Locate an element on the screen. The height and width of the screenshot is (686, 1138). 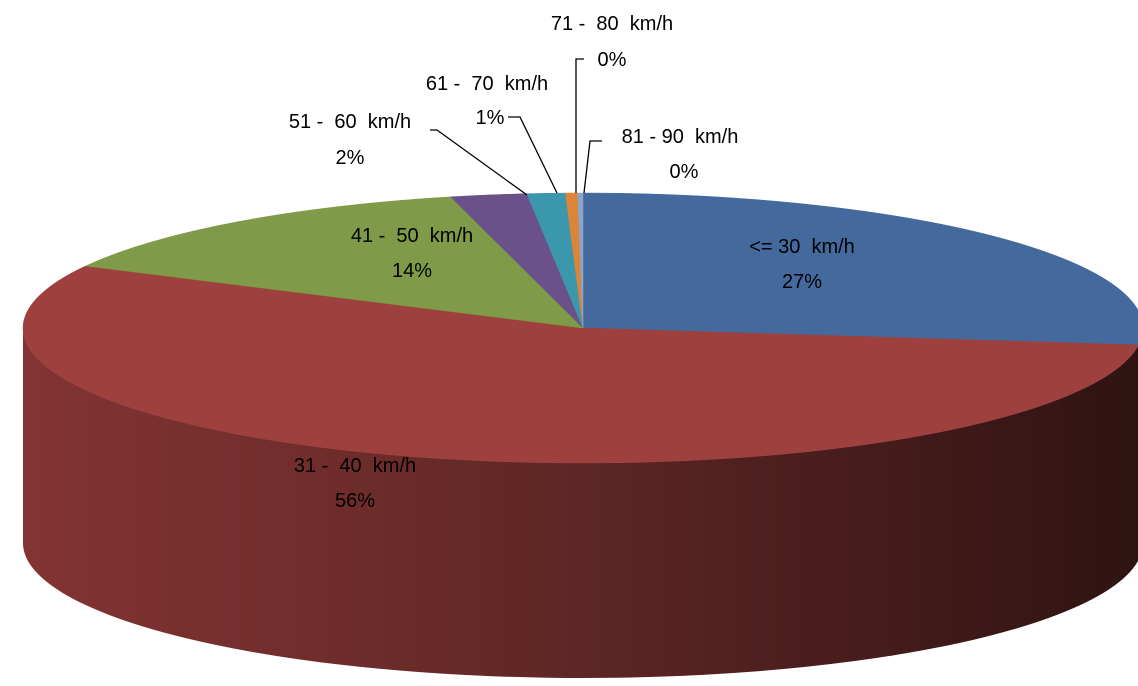
label-percent-le-30: 27% is located at coordinates (802, 282).